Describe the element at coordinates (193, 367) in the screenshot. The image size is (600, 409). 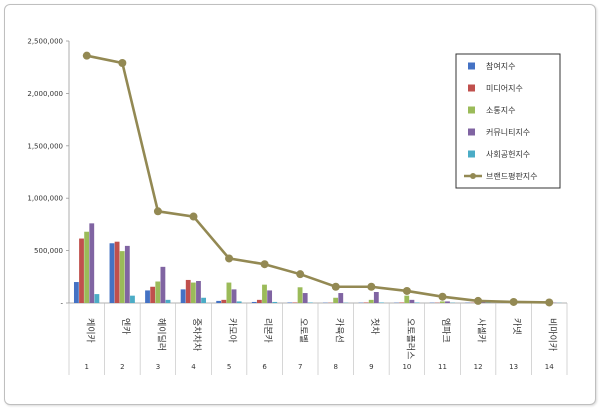
I see `category-number: 4` at that location.